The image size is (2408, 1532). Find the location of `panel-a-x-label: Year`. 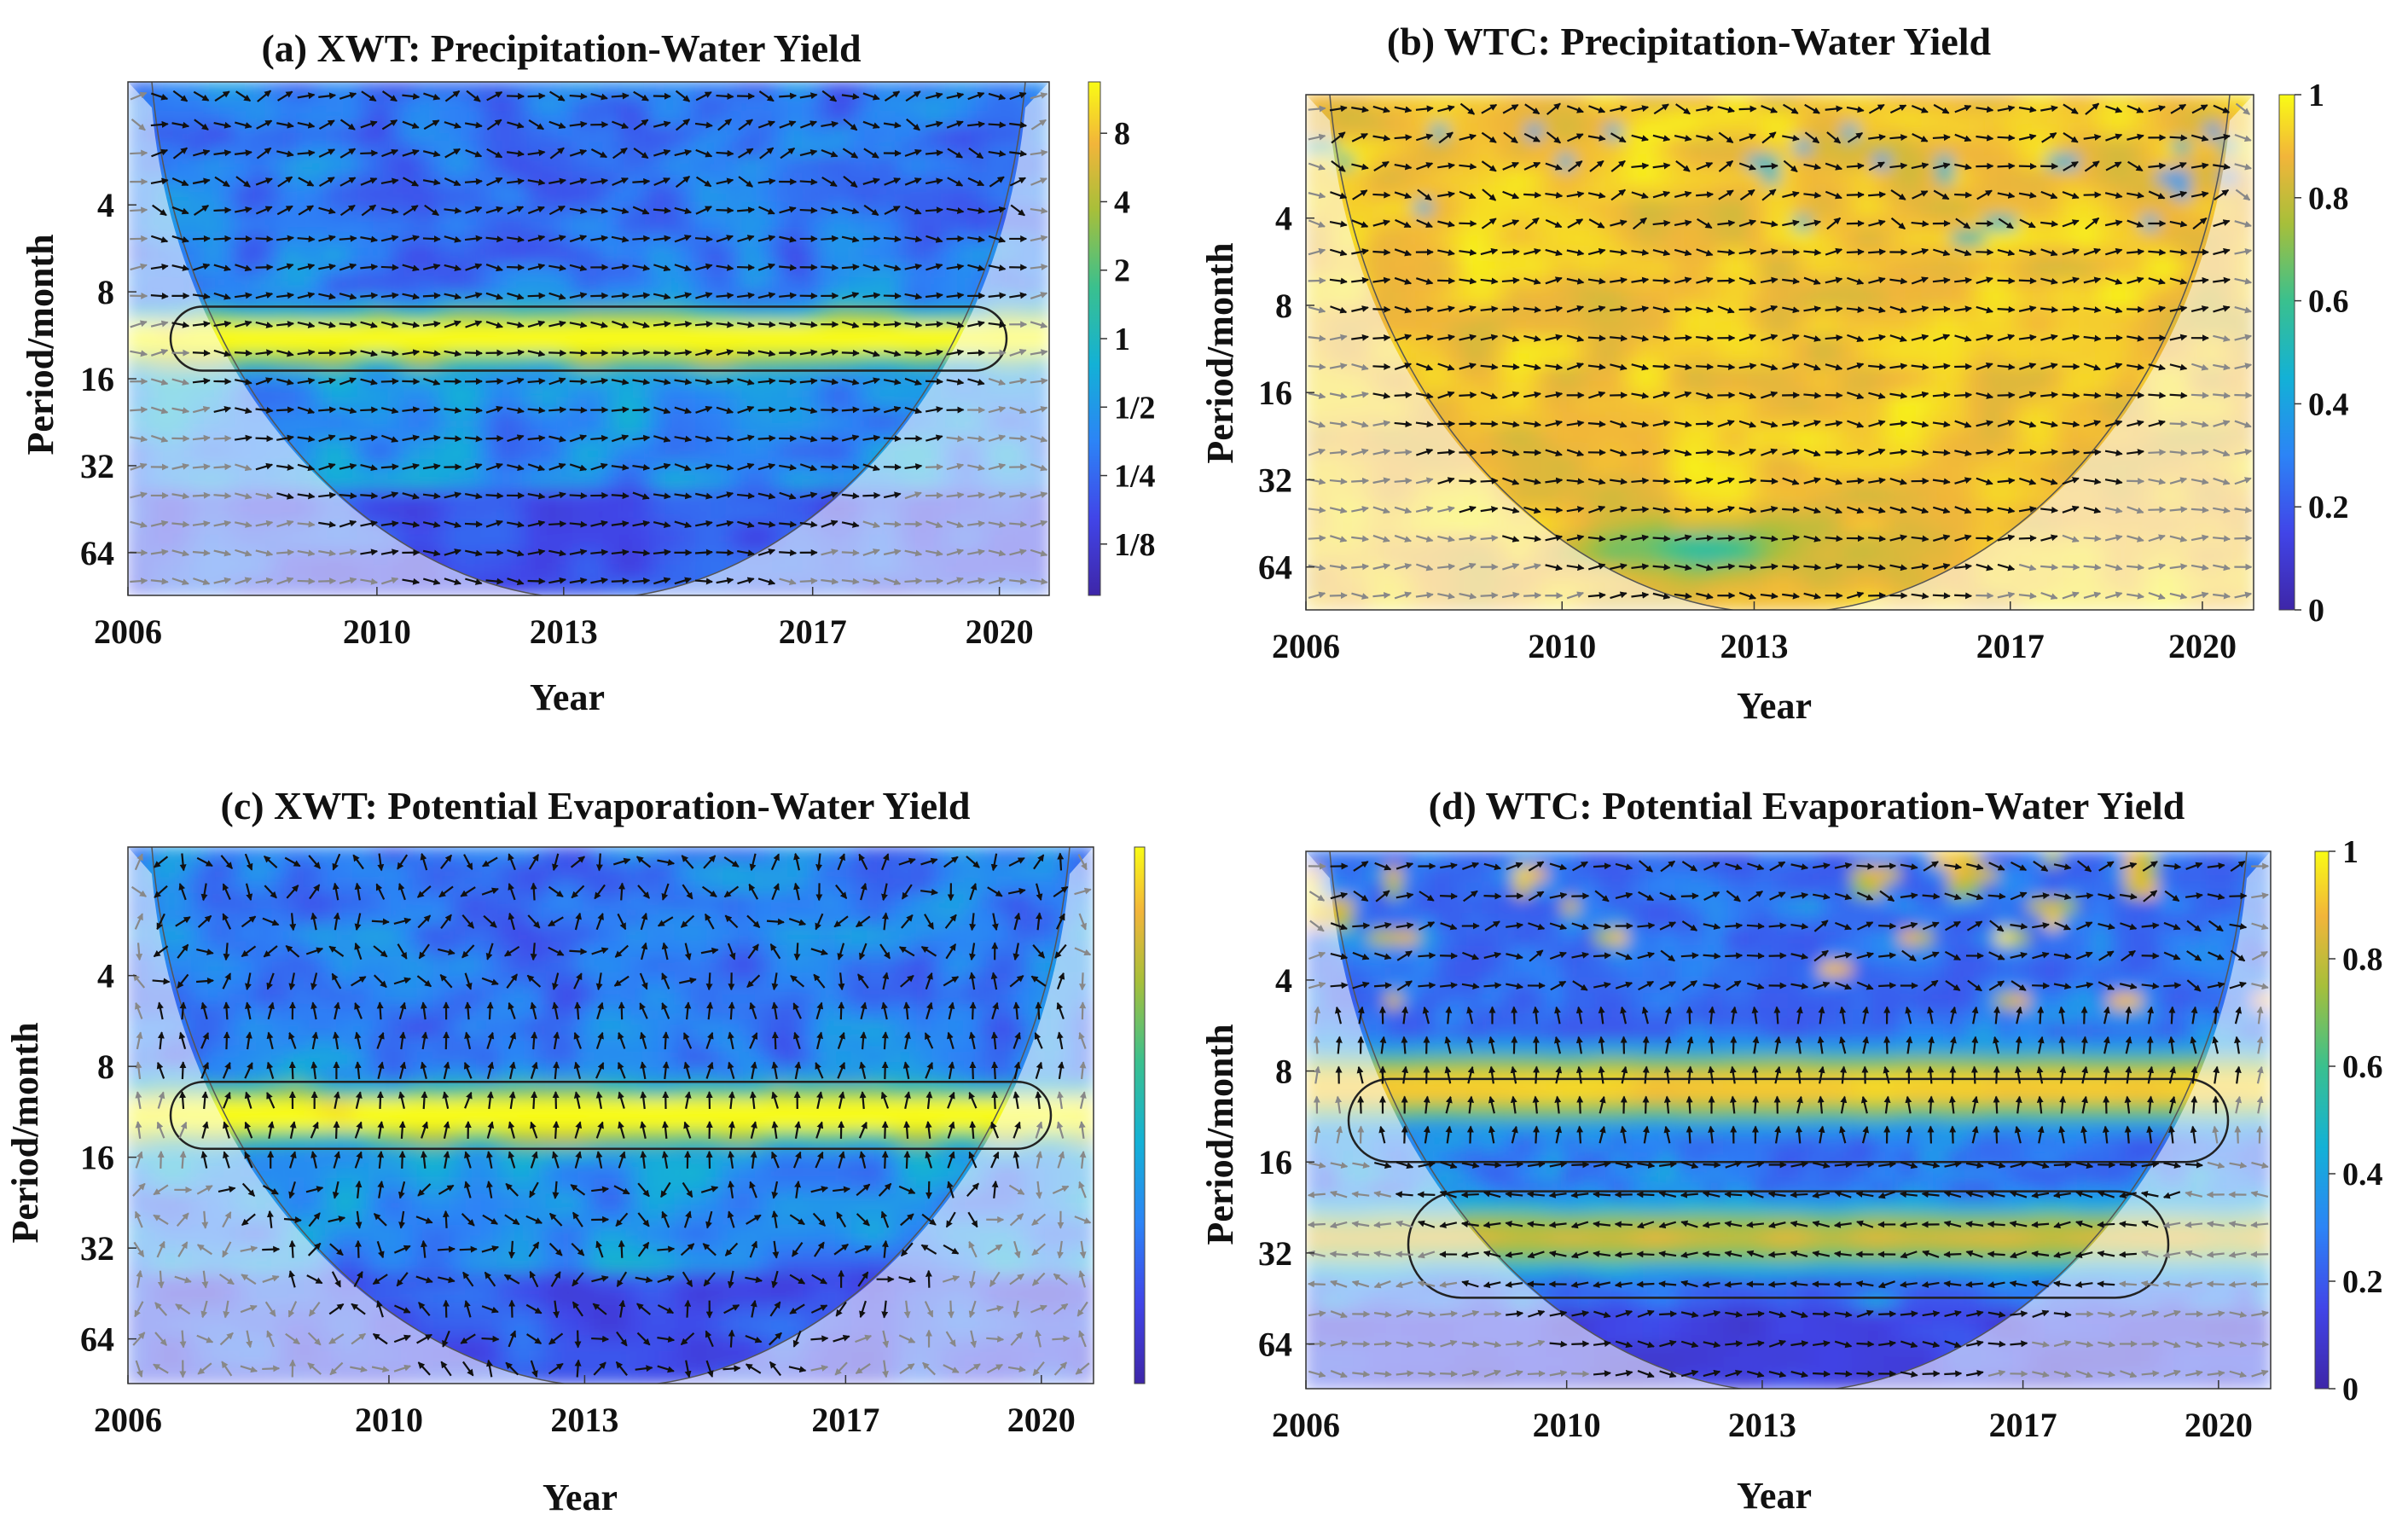

panel-a-x-label: Year is located at coordinates (567, 697).